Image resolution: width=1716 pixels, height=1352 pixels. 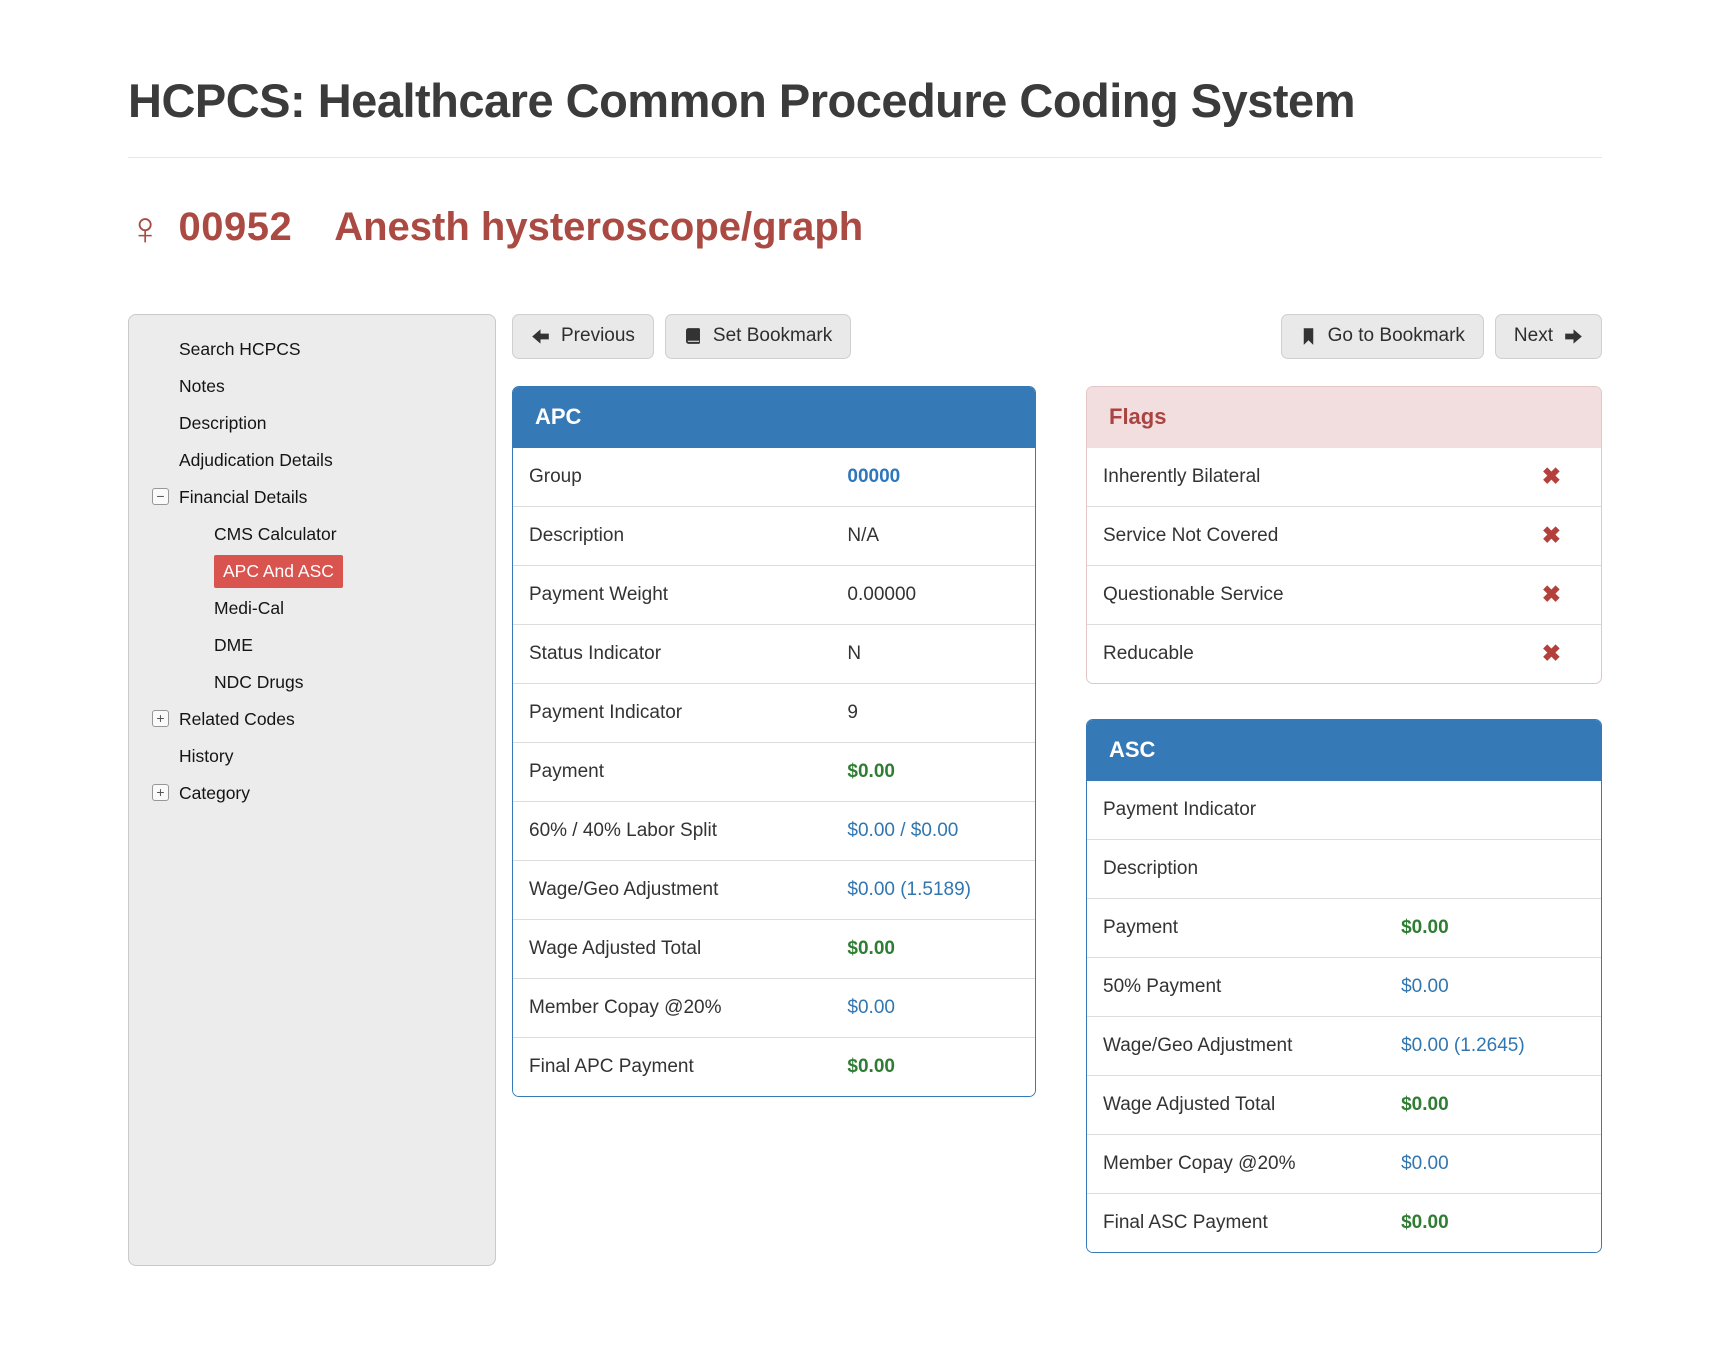 I want to click on table-row: Payment Indicator, so click(x=1344, y=809).